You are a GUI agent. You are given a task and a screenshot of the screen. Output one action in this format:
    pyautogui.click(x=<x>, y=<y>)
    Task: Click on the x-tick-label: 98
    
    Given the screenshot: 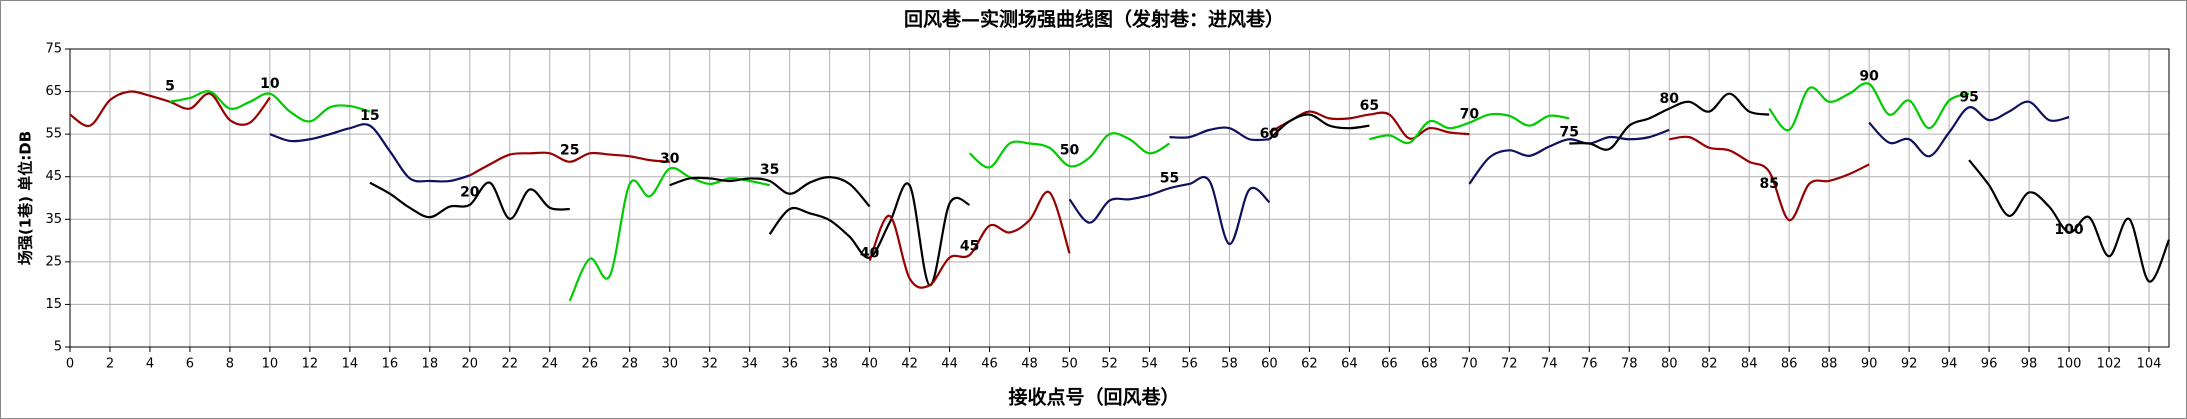 What is the action you would take?
    pyautogui.click(x=2029, y=364)
    